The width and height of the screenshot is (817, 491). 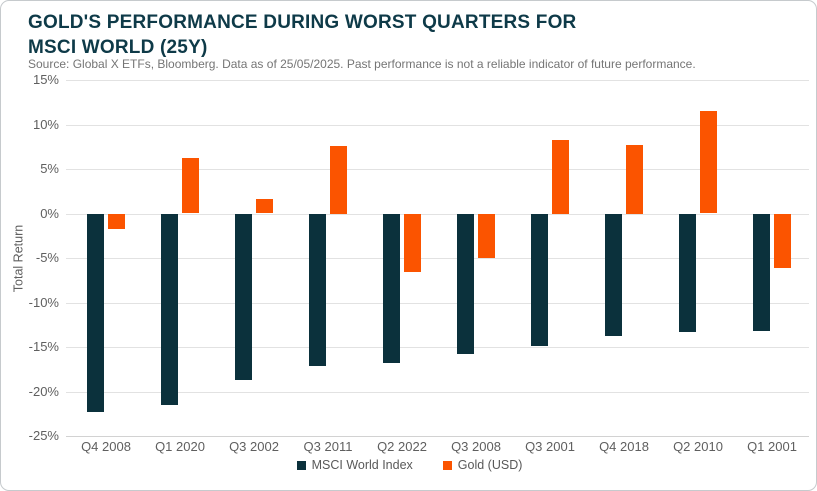 I want to click on bar-gold-usd-q3-2002, so click(x=264, y=206).